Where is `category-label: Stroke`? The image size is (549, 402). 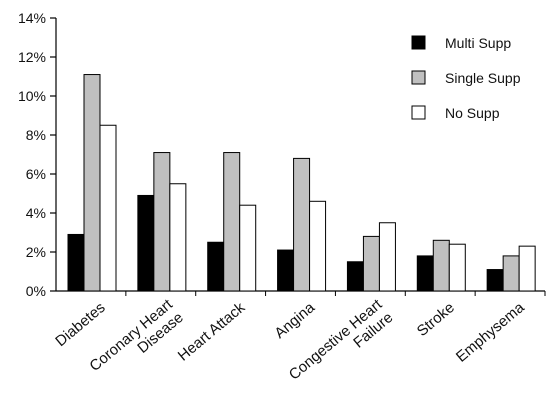
category-label: Stroke is located at coordinates (436, 319).